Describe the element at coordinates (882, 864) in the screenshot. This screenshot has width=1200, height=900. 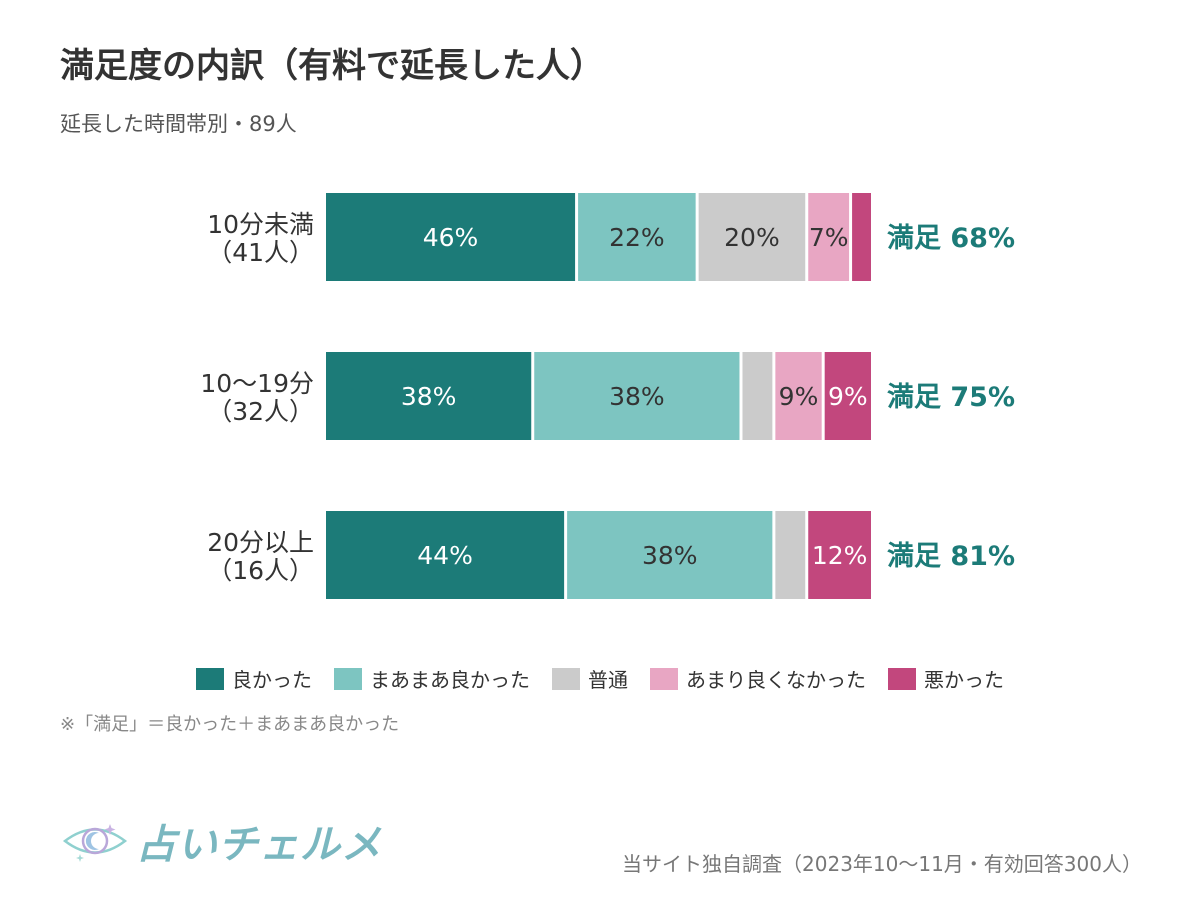
I see `source-note: 当サイト独自調査（2023年10〜11月・有効回答300人）` at that location.